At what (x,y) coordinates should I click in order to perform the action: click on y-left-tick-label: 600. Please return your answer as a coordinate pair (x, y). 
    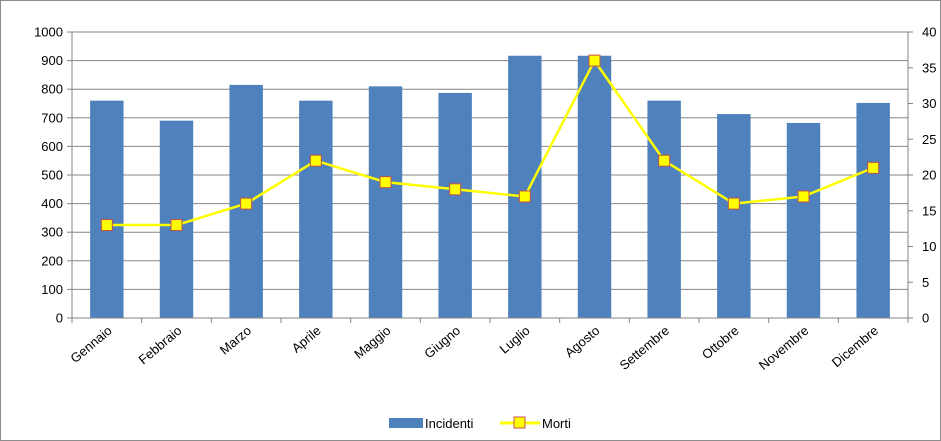
    Looking at the image, I should click on (52, 146).